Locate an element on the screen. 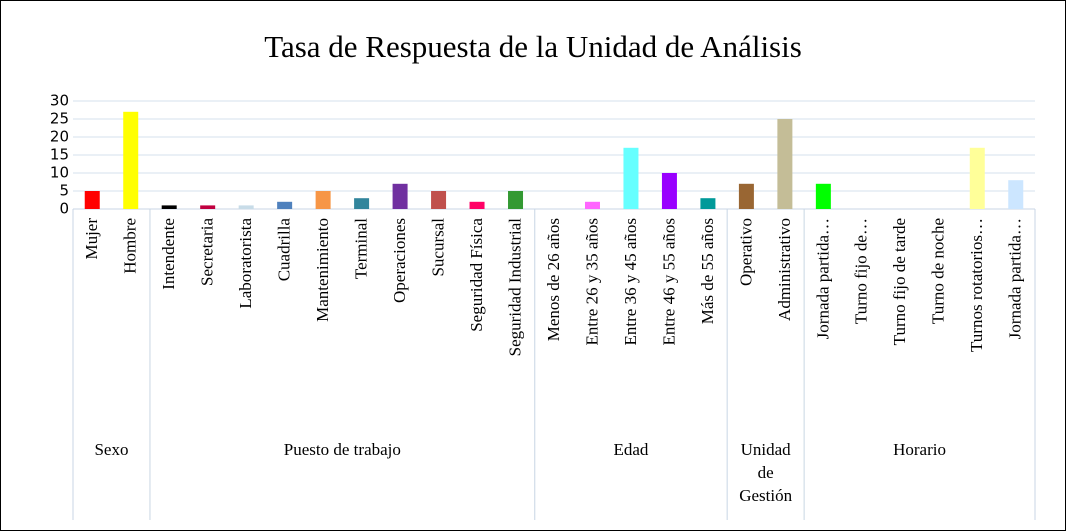 The width and height of the screenshot is (1066, 531). x-tick-label: Hombre is located at coordinates (130, 246).